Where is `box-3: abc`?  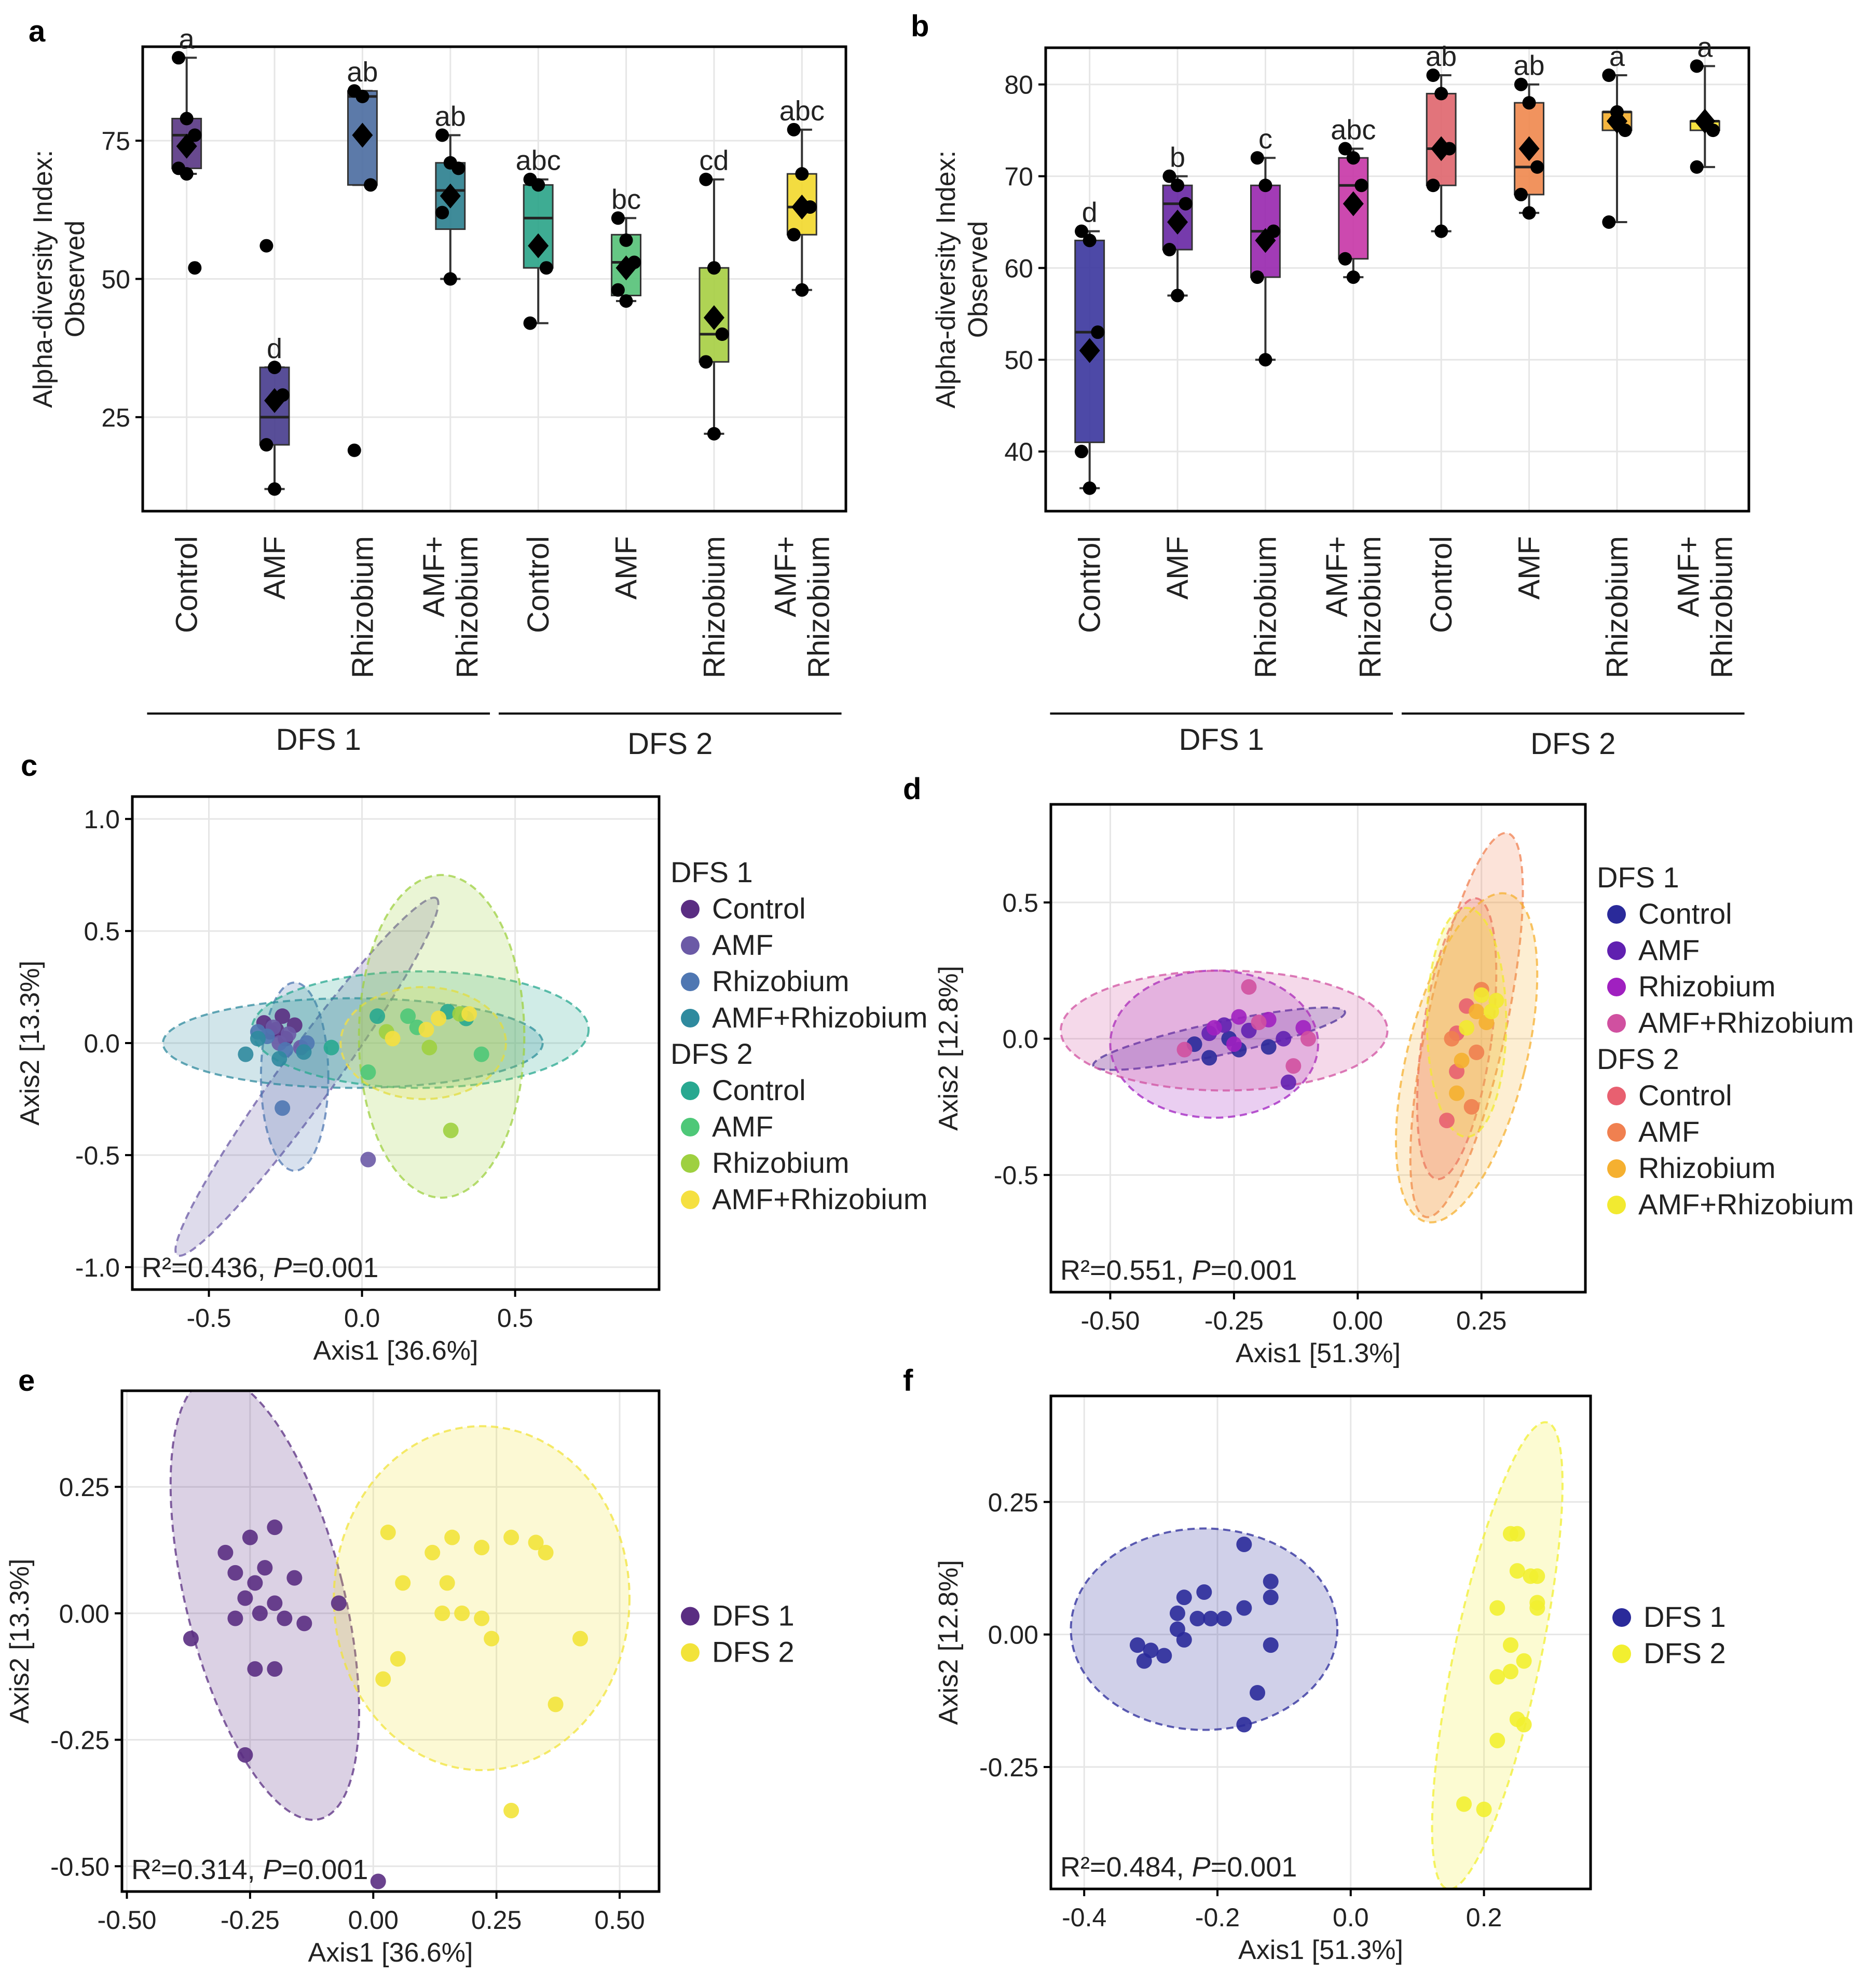 box-3: abc is located at coordinates (1353, 199).